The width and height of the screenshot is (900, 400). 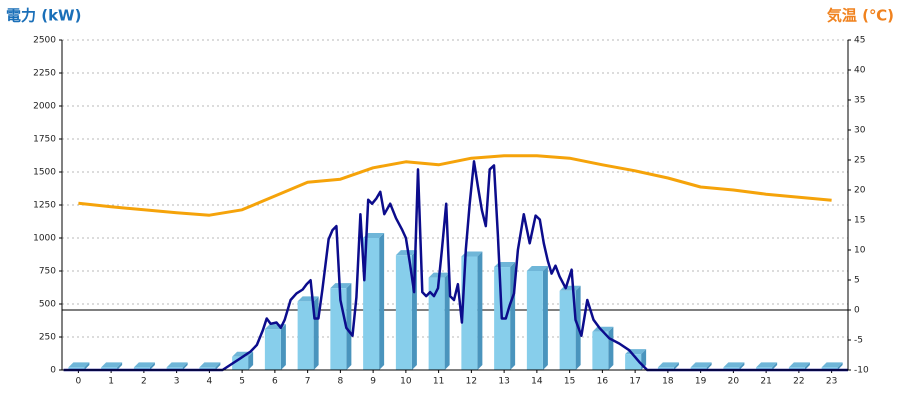 I want to click on y-tick-label: 1250, so click(x=44, y=206).